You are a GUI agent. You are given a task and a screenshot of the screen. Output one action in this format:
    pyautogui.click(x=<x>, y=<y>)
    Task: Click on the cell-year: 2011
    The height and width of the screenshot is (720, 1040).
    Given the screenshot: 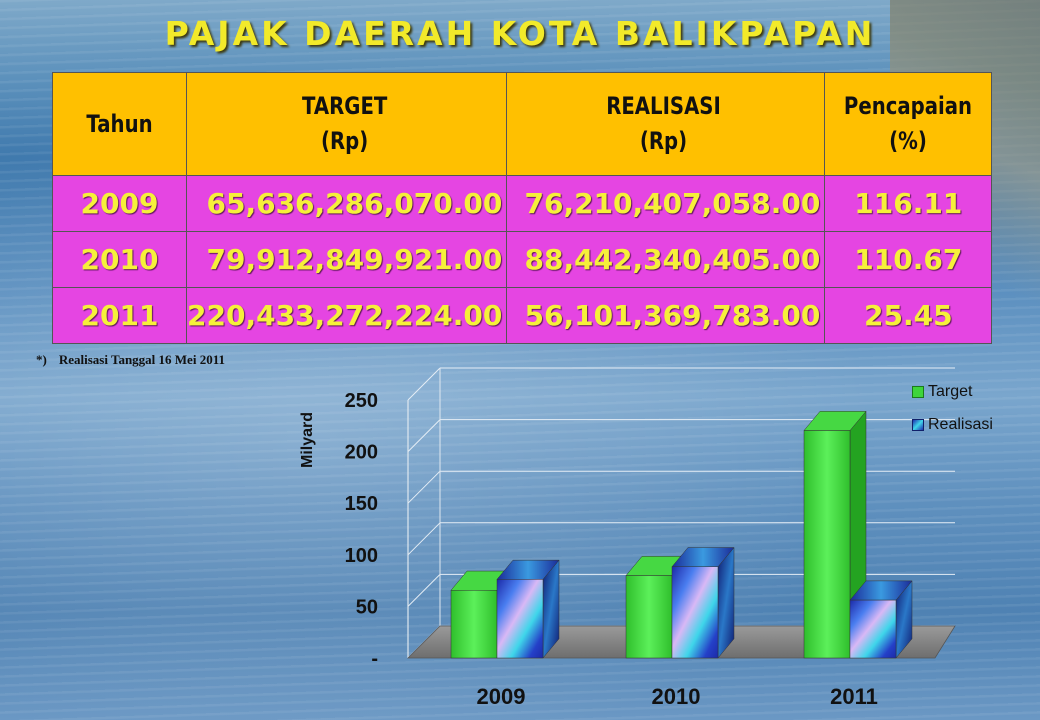 What is the action you would take?
    pyautogui.click(x=119, y=315)
    